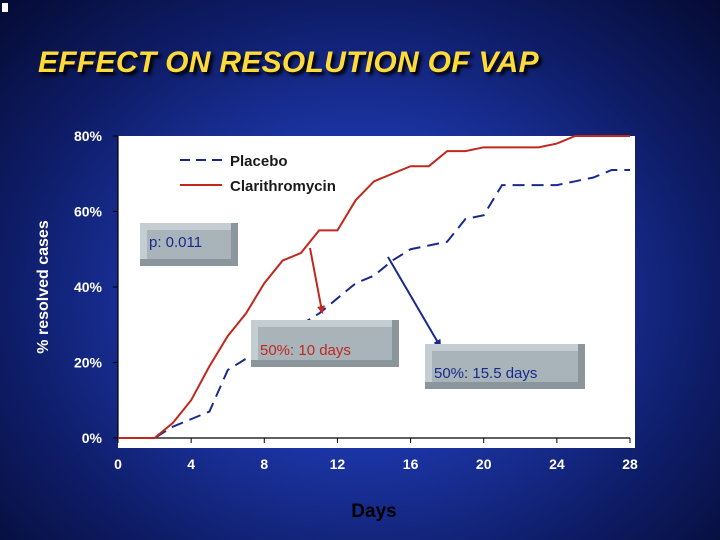  Describe the element at coordinates (118, 464) in the screenshot. I see `x-tick-label: 0` at that location.